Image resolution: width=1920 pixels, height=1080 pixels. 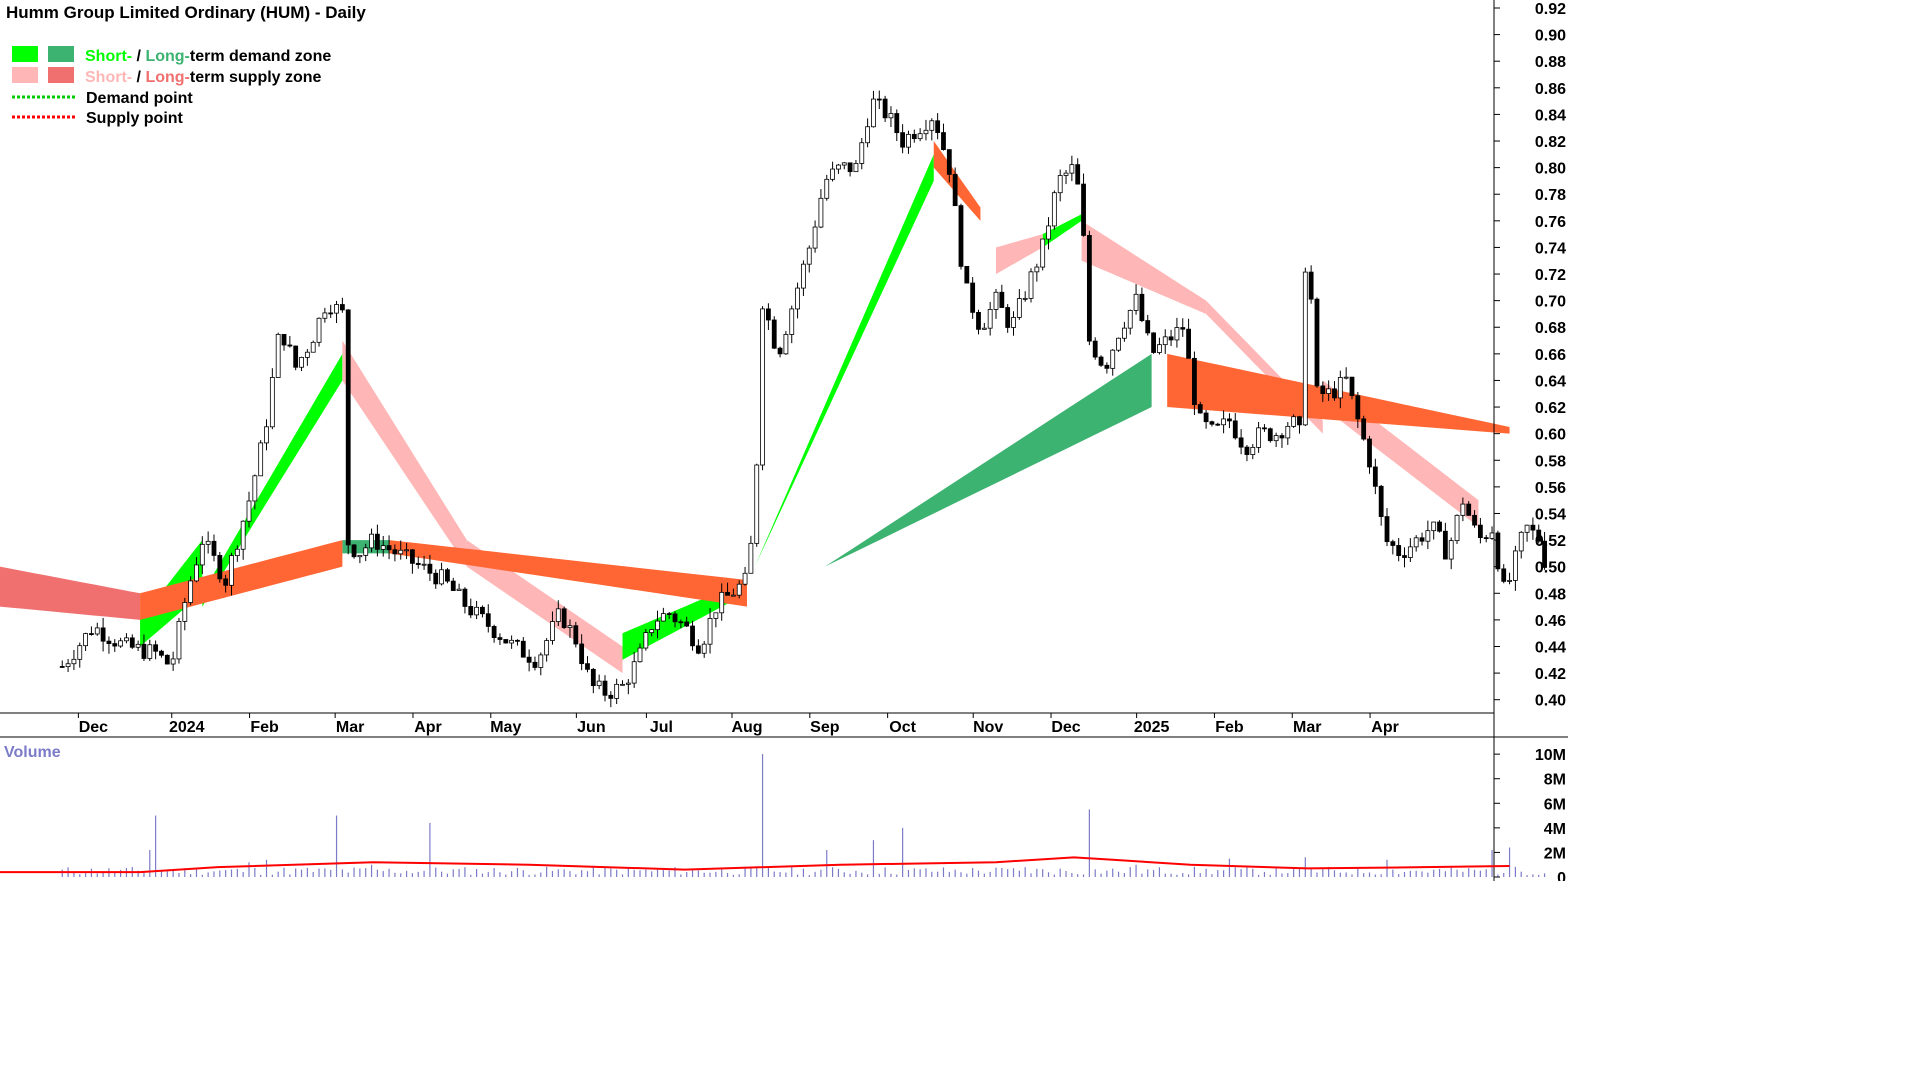 What do you see at coordinates (1550, 701) in the screenshot?
I see `price-tick-label: 0.40` at bounding box center [1550, 701].